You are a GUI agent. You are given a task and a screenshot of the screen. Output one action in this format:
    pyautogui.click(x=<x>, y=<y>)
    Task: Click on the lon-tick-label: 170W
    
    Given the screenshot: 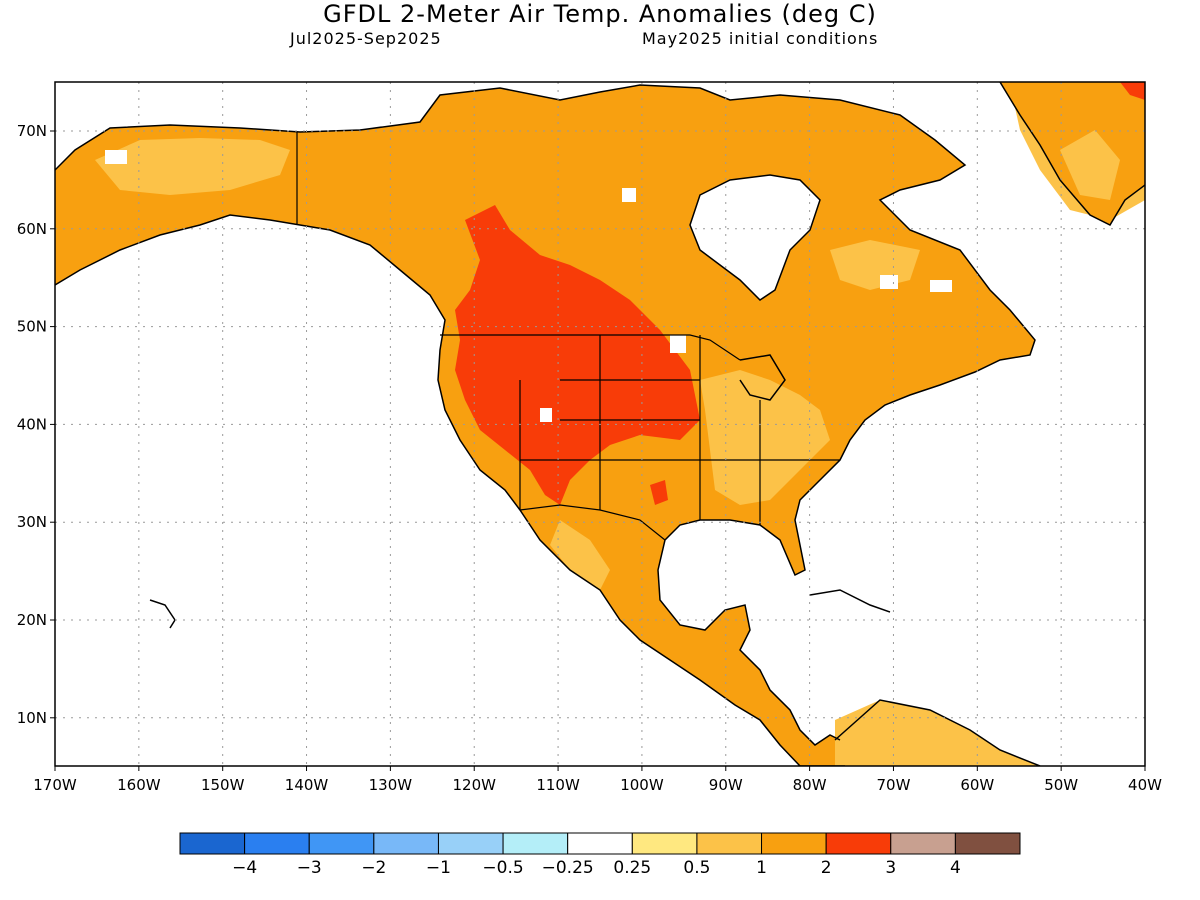 What is the action you would take?
    pyautogui.click(x=55, y=785)
    